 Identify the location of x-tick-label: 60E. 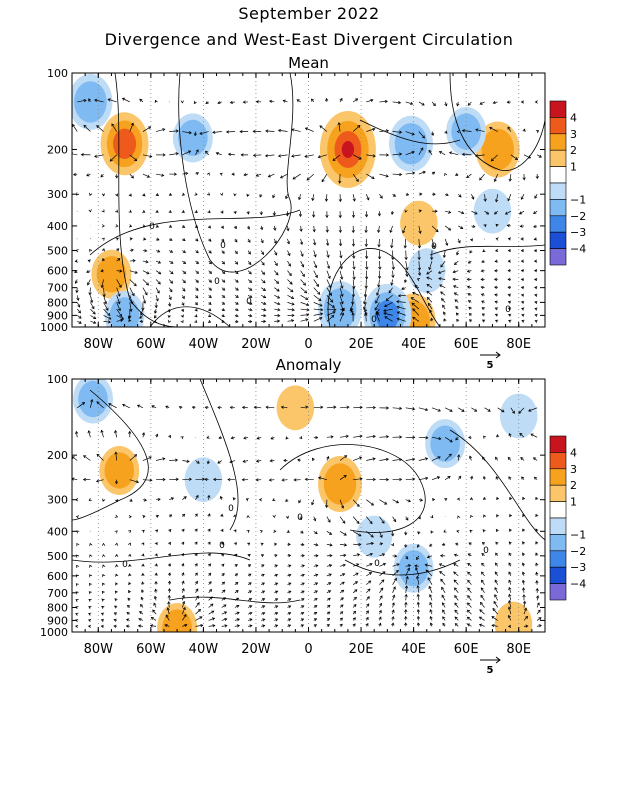
(466, 344).